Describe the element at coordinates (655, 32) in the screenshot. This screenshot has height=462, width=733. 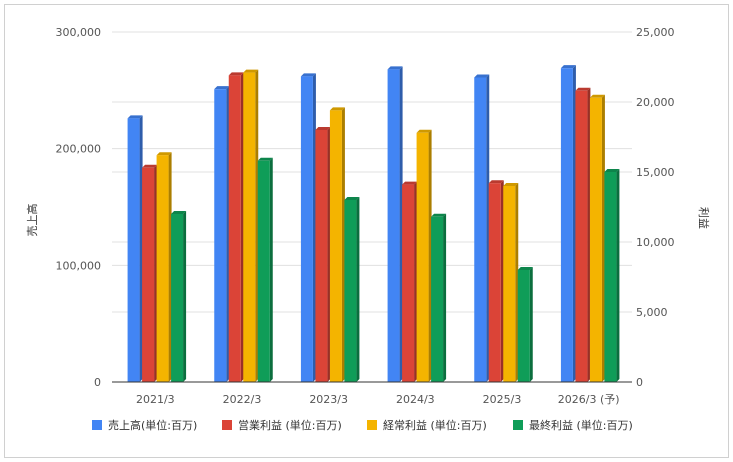
I see `y2-tick-label: 25,000` at that location.